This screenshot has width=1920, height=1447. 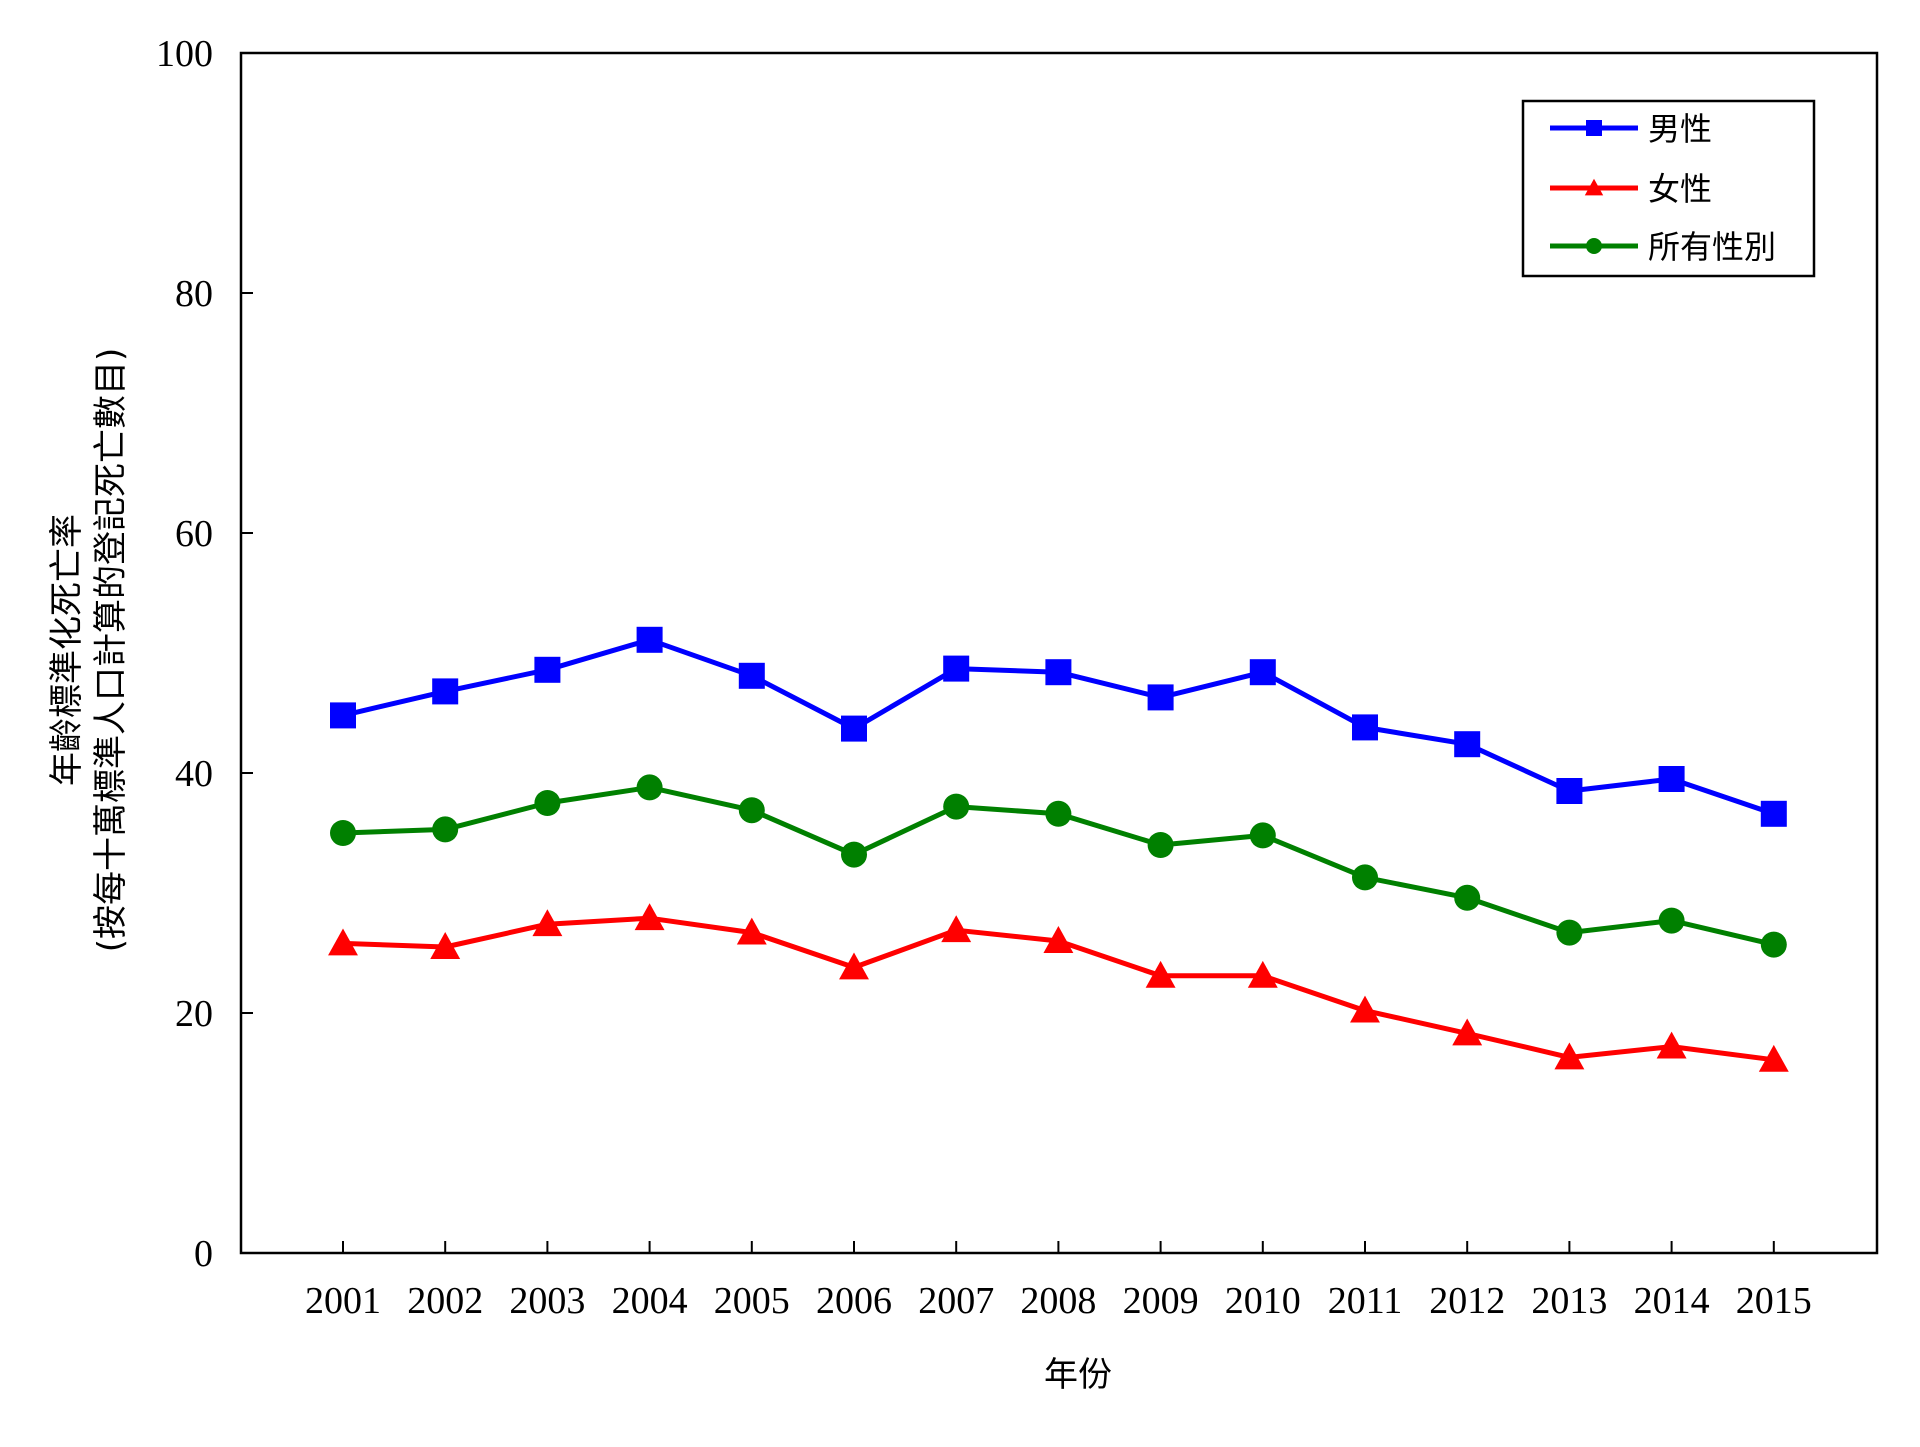 What do you see at coordinates (204, 654) in the screenshot?
I see `y-axis-ticks: 0 20 40 60 80 100` at bounding box center [204, 654].